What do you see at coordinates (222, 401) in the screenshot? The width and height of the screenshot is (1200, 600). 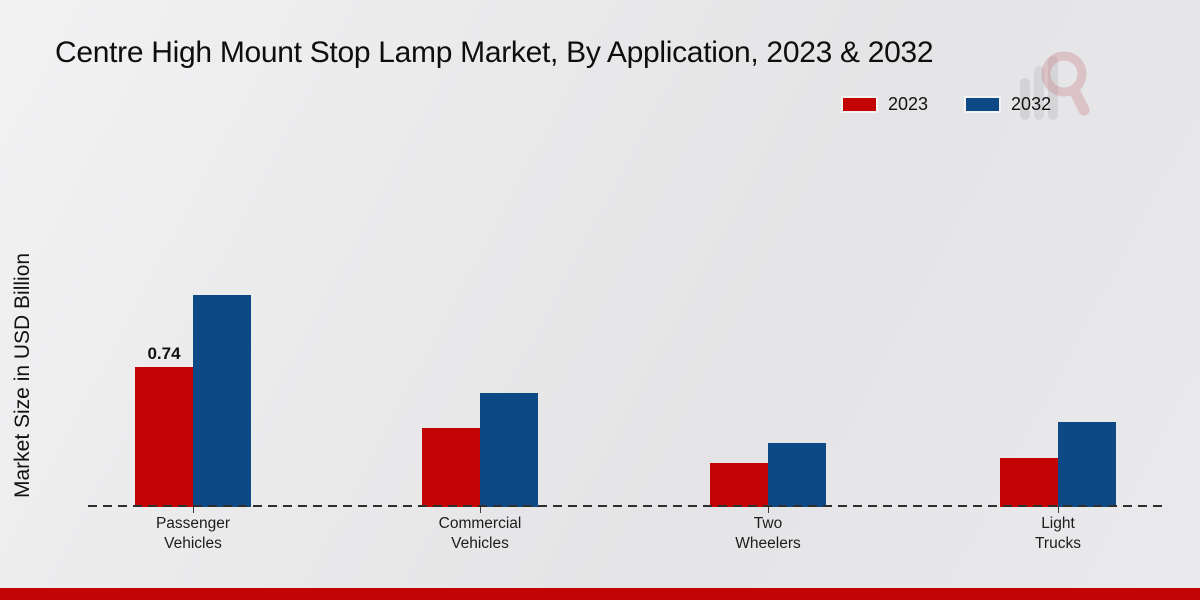 I see `bar-2032-passenger-vehicles` at bounding box center [222, 401].